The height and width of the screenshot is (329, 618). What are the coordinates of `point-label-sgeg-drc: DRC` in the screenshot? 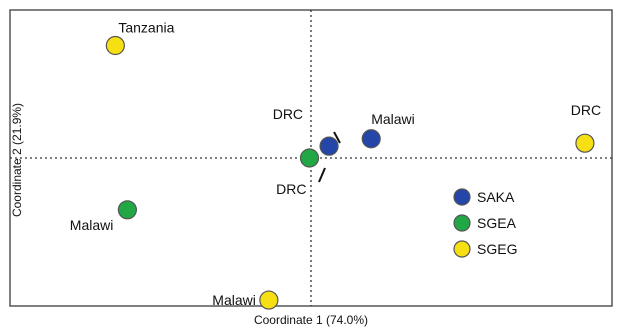 It's located at (586, 110).